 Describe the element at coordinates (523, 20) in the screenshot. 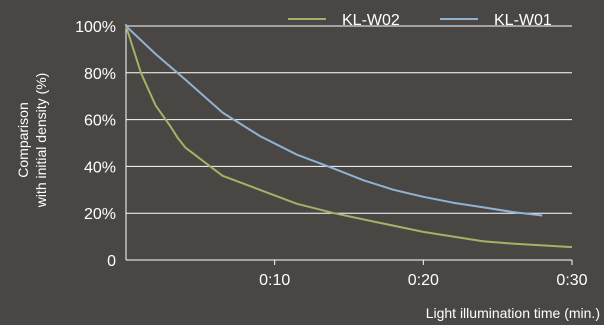

I see `legend-label: KL-W01` at that location.